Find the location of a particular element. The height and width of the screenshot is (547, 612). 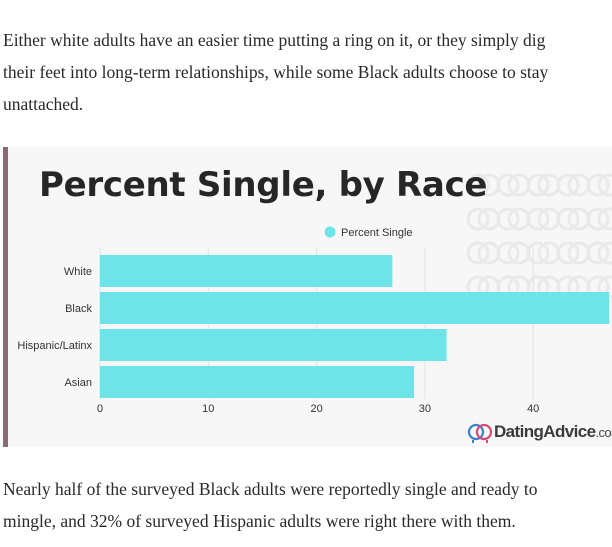

paragraph-line: unattached. is located at coordinates (43, 104).